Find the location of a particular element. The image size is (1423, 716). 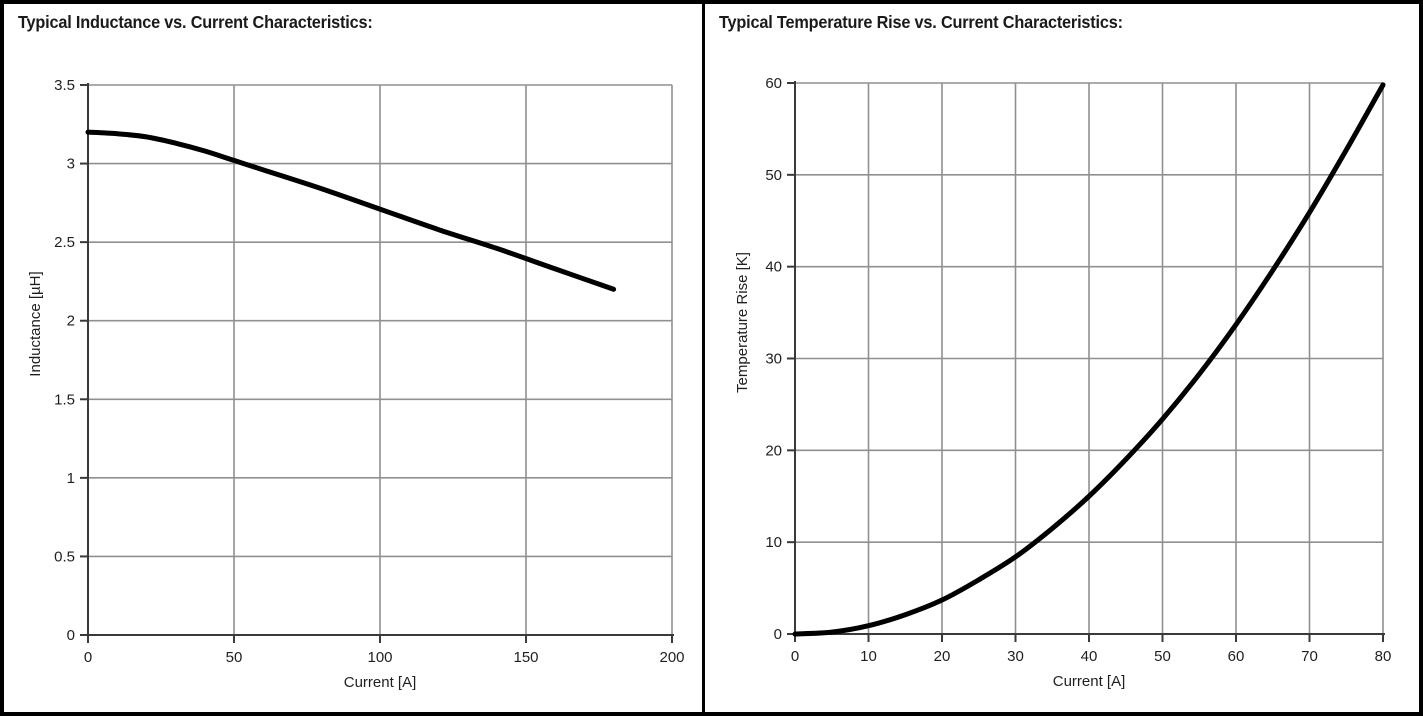

y-tick-label: 60 is located at coordinates (773, 83).